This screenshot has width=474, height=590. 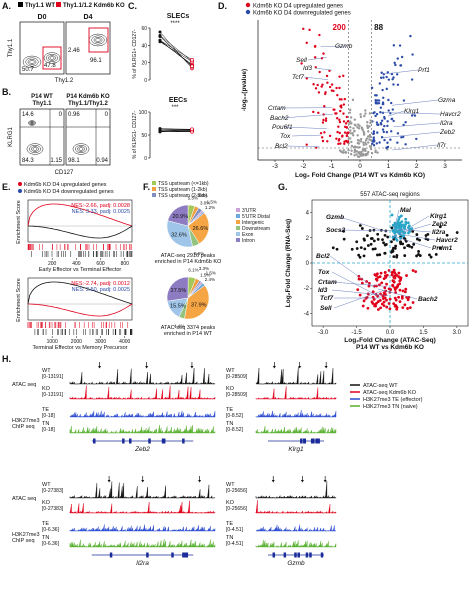 What do you see at coordinates (211, 273) in the screenshot?
I see `slice-label: 1.5%` at bounding box center [211, 273].